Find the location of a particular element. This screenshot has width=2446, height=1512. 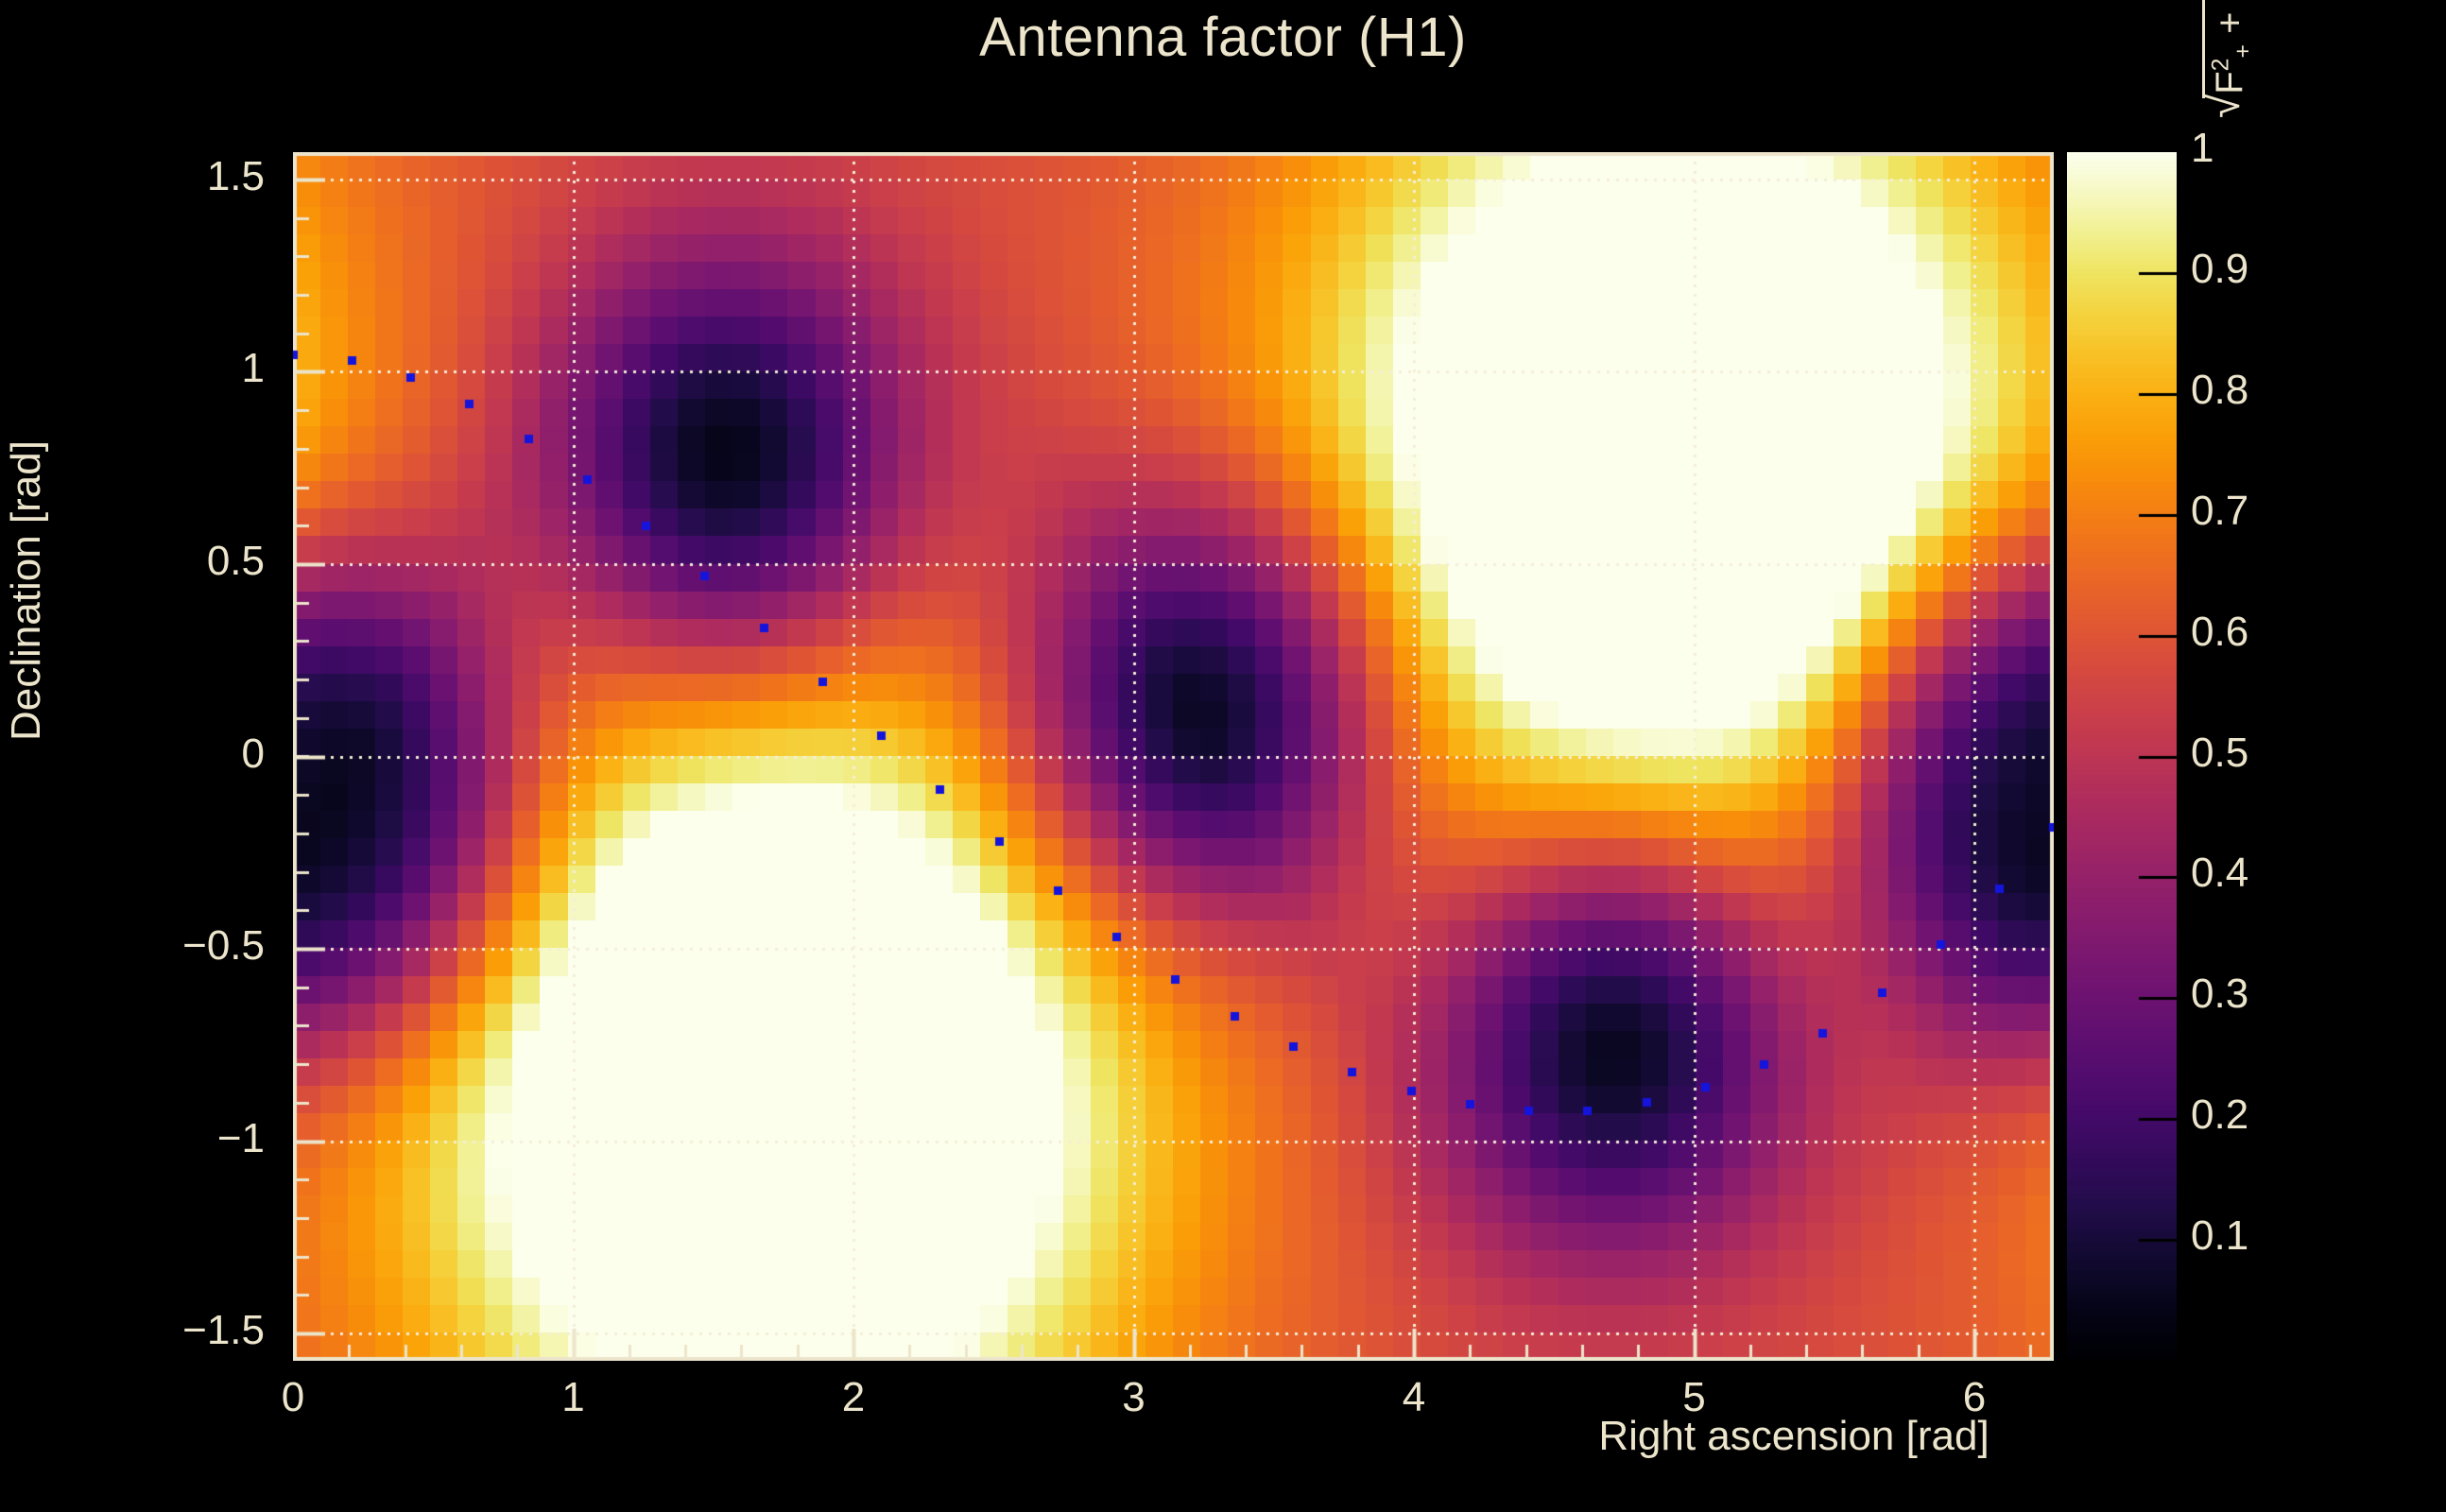

x-tick-label: 0 is located at coordinates (293, 1397).